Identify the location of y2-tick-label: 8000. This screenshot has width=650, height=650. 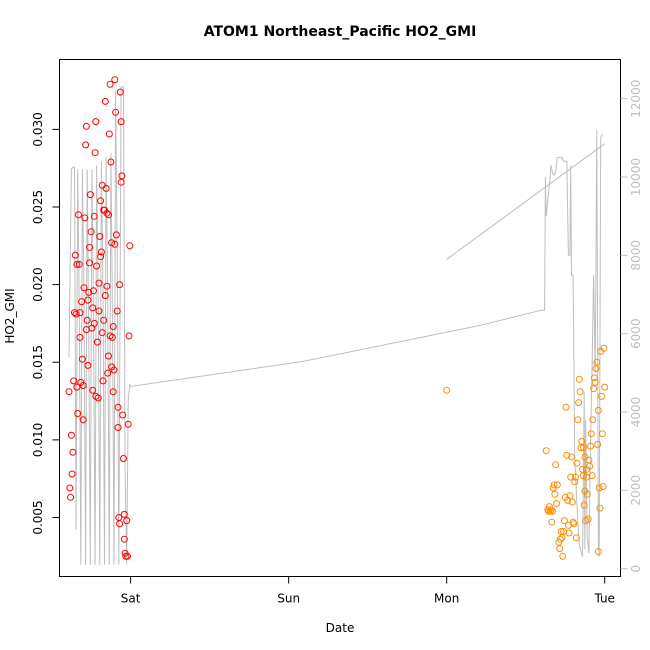
(636, 255).